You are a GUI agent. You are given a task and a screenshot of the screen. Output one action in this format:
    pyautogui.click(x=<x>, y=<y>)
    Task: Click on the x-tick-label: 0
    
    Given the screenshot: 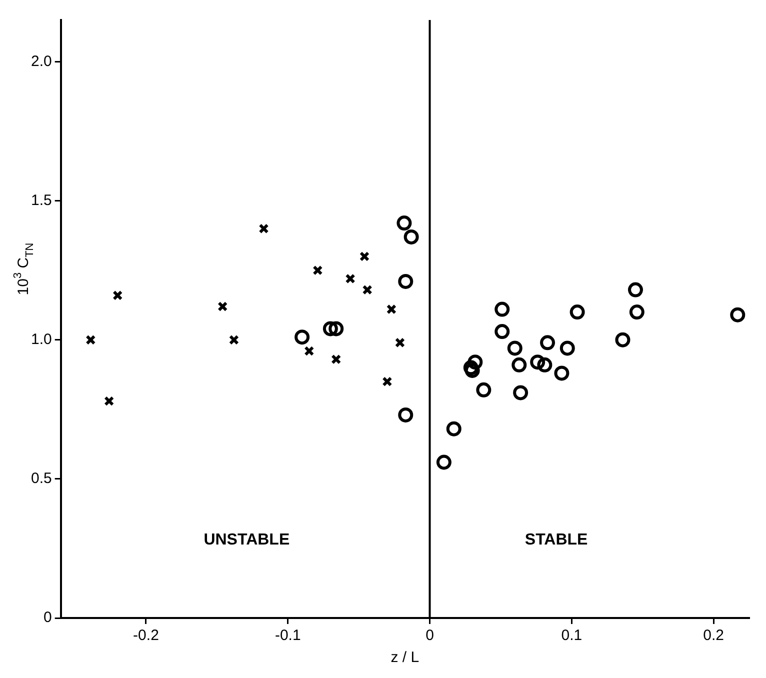 What is the action you would take?
    pyautogui.click(x=430, y=635)
    